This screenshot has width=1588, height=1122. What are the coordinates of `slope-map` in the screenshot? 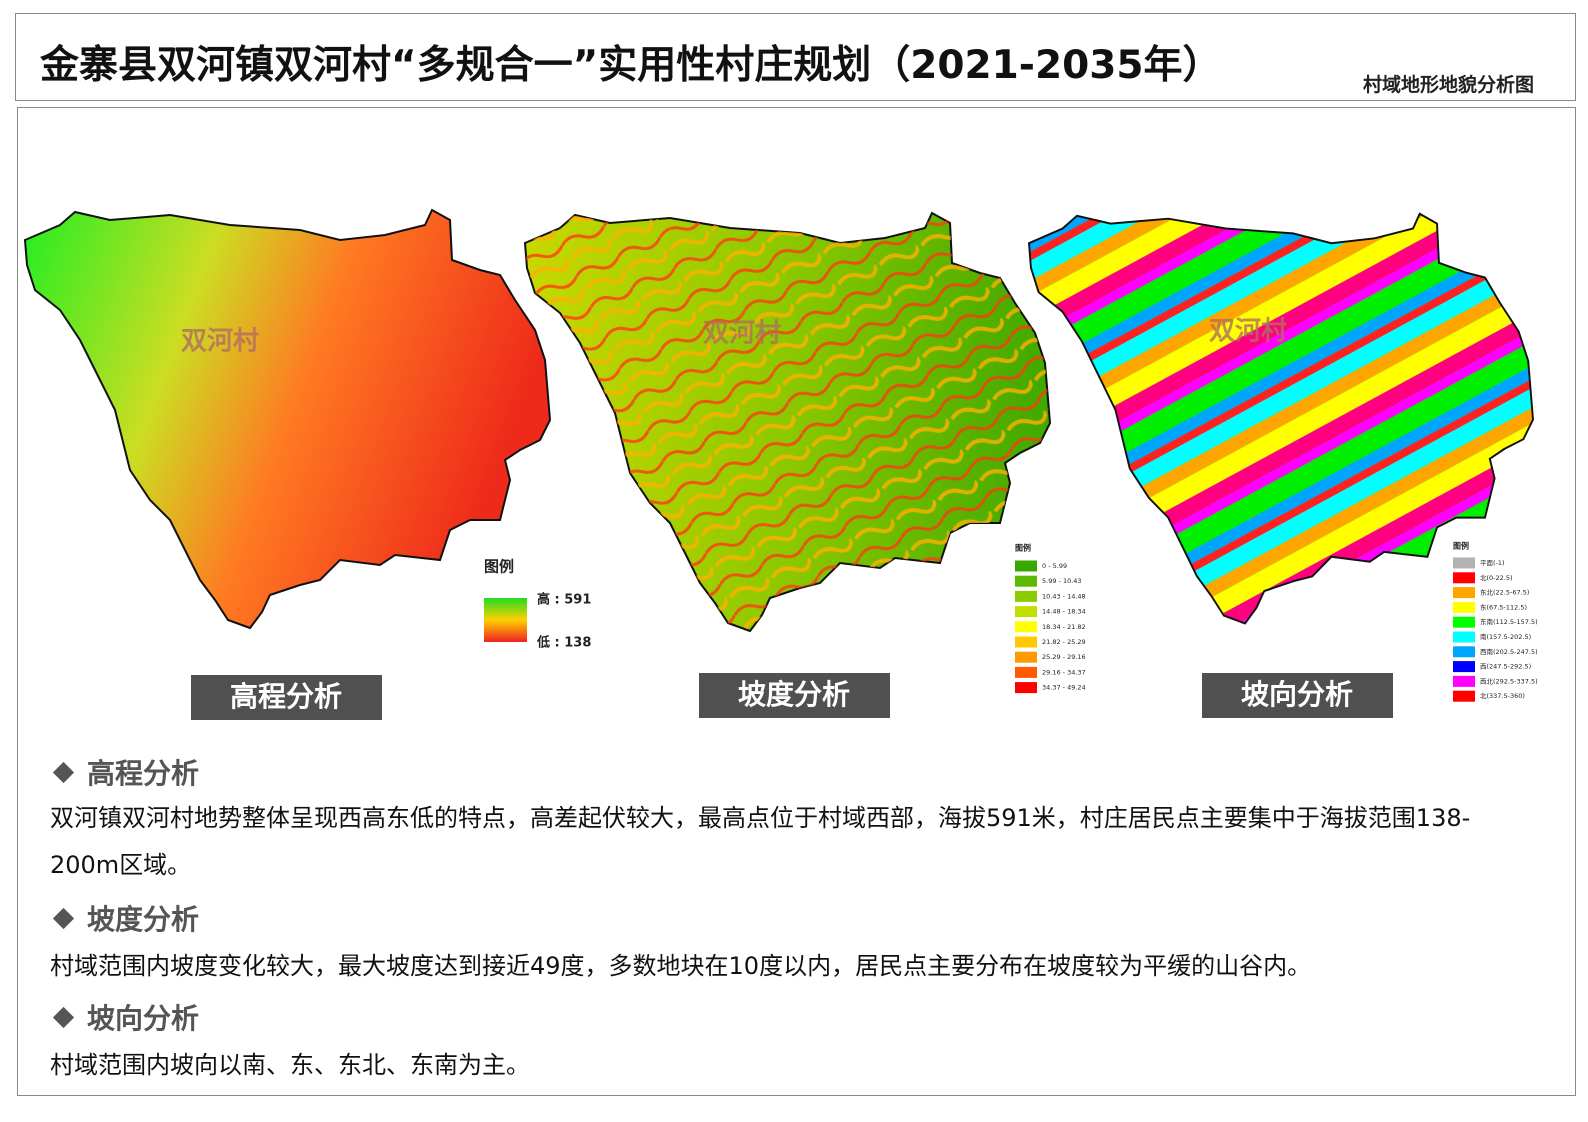 It's located at (787, 422).